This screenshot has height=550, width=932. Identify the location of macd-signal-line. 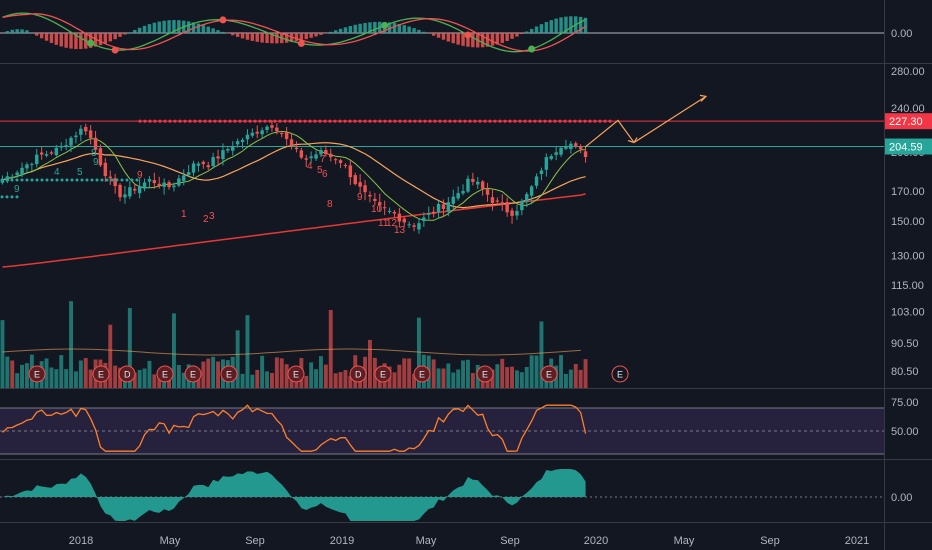
(294, 32).